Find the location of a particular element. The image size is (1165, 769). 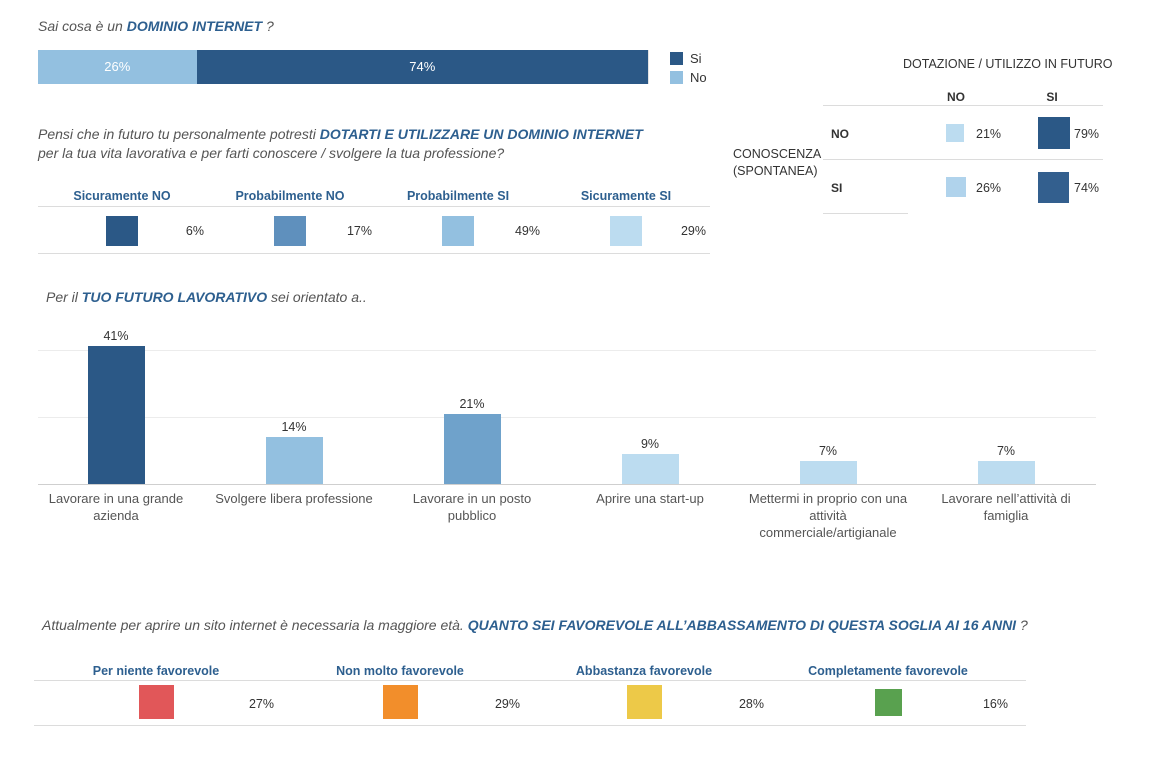

q2-value-2: 49% is located at coordinates (527, 231).